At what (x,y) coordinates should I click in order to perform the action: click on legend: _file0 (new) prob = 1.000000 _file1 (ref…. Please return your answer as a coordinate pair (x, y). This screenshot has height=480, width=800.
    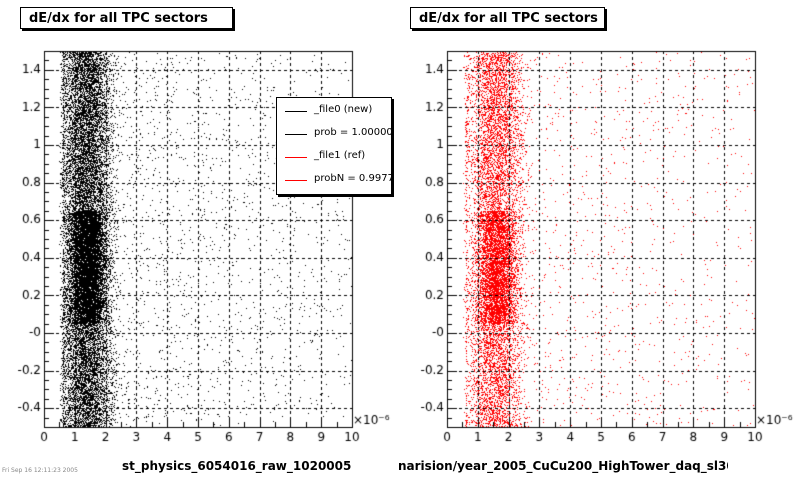
    Looking at the image, I should click on (334, 146).